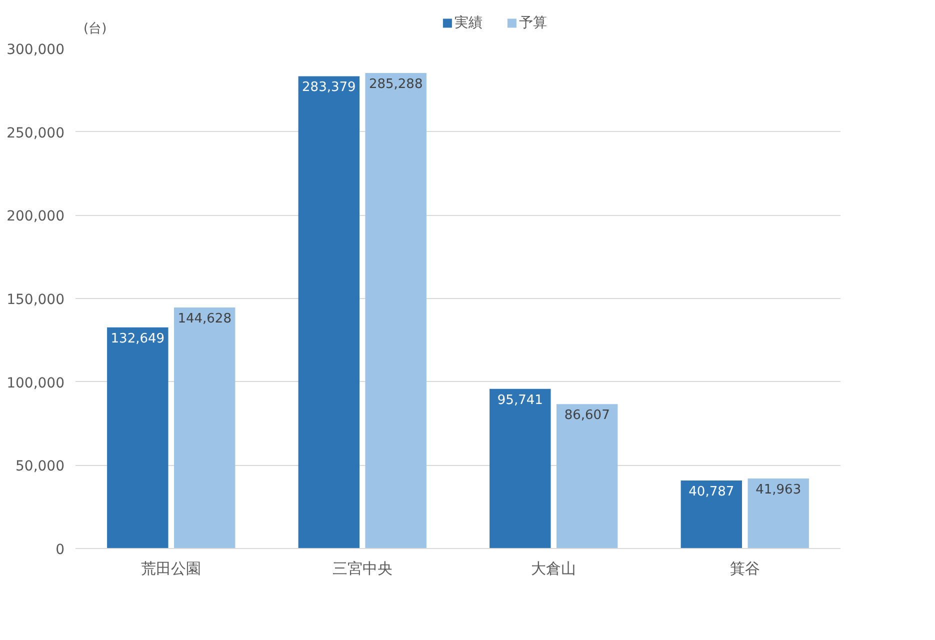 Image resolution: width=935 pixels, height=640 pixels. Describe the element at coordinates (35, 300) in the screenshot. I see `y-tick-label: 150,000` at that location.